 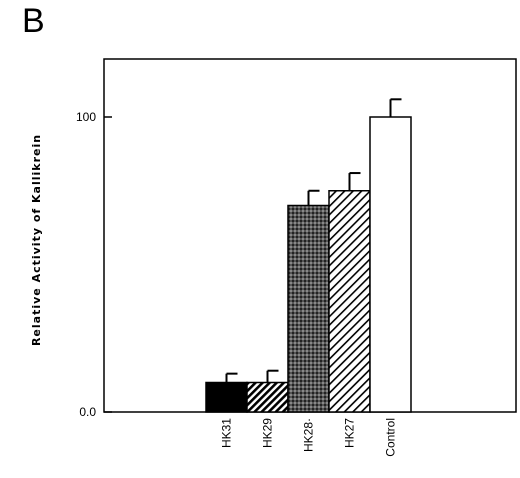 I want to click on x-tick-label: HK29, so click(x=268, y=433).